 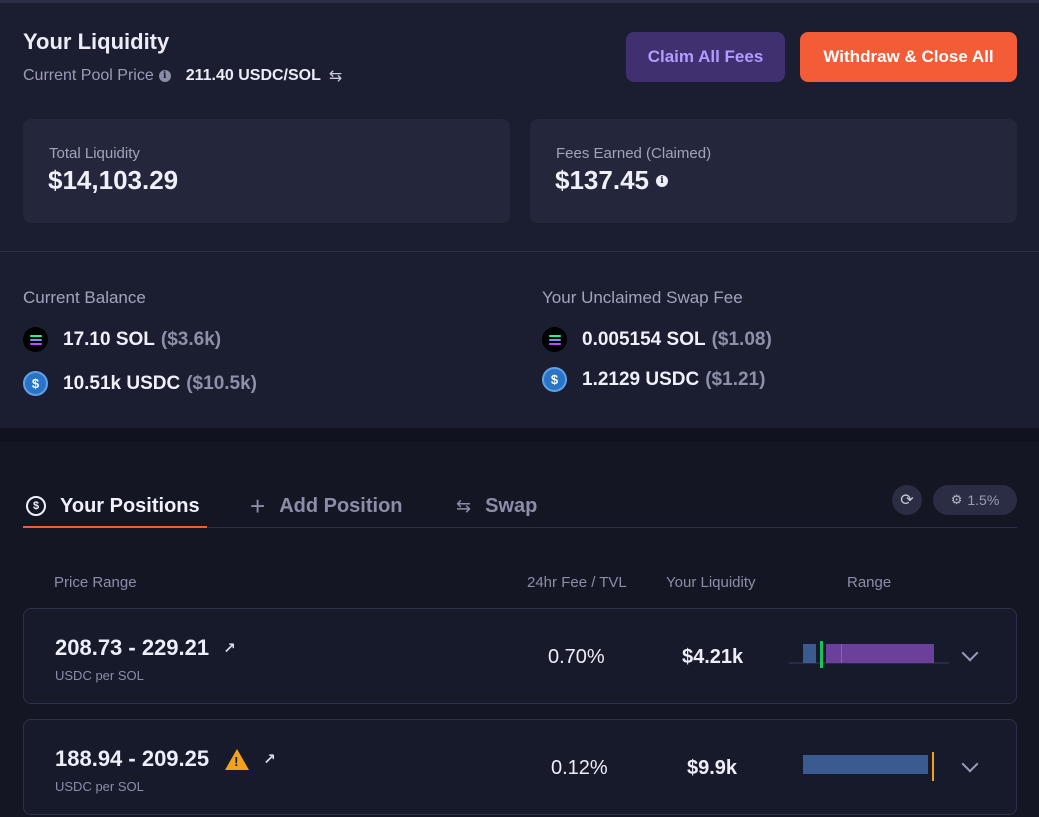 What do you see at coordinates (712, 768) in the screenshot?
I see `position-liquidity: $9.9k` at bounding box center [712, 768].